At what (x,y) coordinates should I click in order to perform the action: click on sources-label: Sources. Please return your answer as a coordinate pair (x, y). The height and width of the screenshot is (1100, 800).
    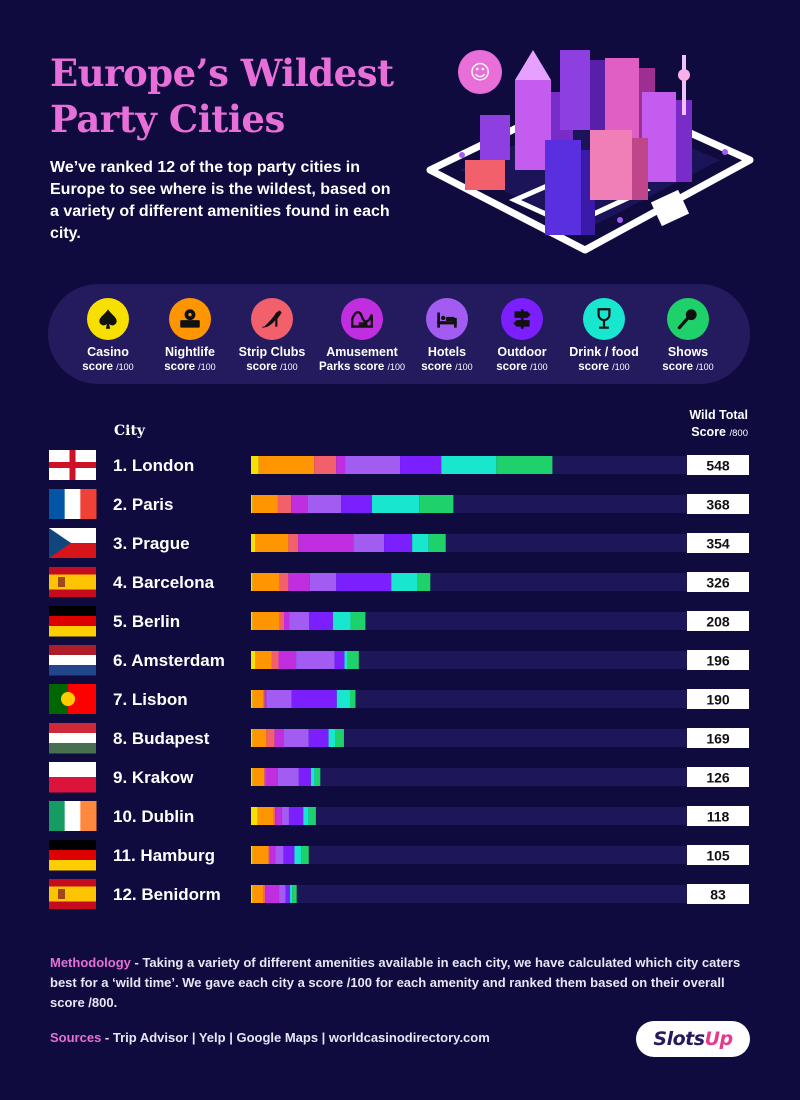
    Looking at the image, I should click on (76, 1037).